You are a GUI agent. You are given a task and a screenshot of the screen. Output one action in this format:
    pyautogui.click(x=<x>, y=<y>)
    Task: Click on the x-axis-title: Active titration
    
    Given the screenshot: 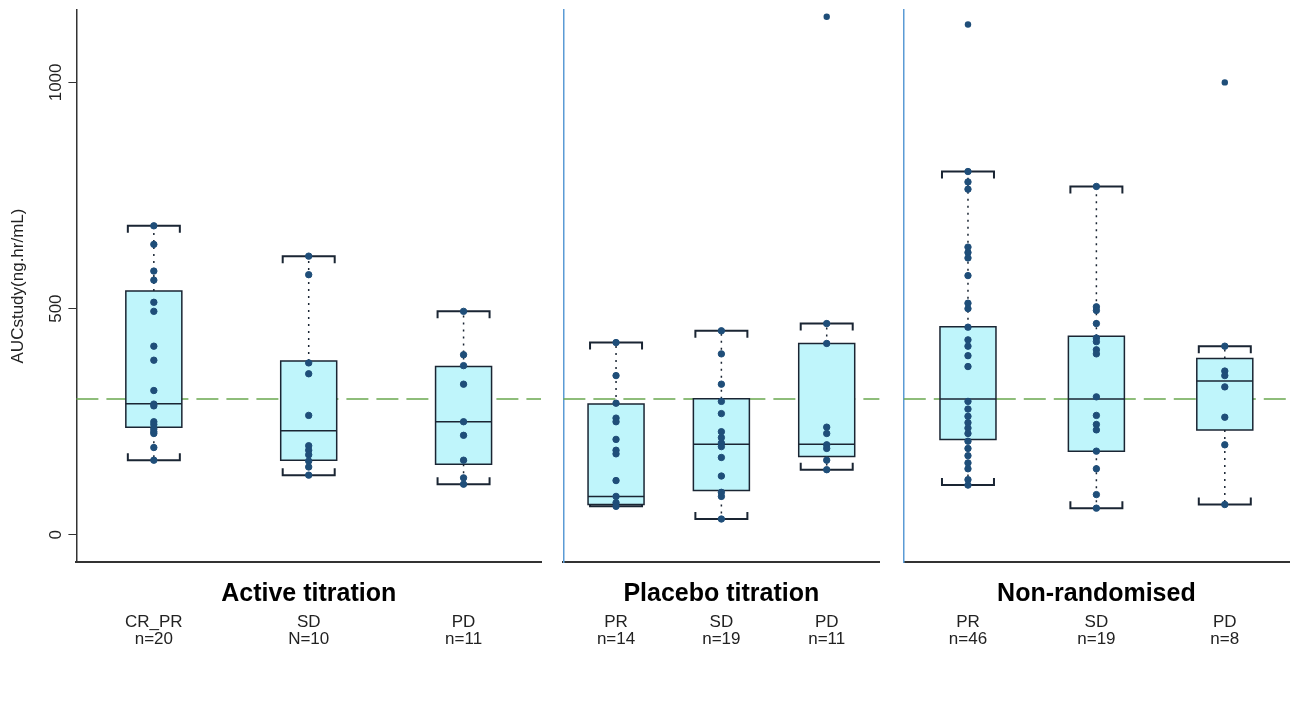 What is the action you would take?
    pyautogui.click(x=309, y=592)
    